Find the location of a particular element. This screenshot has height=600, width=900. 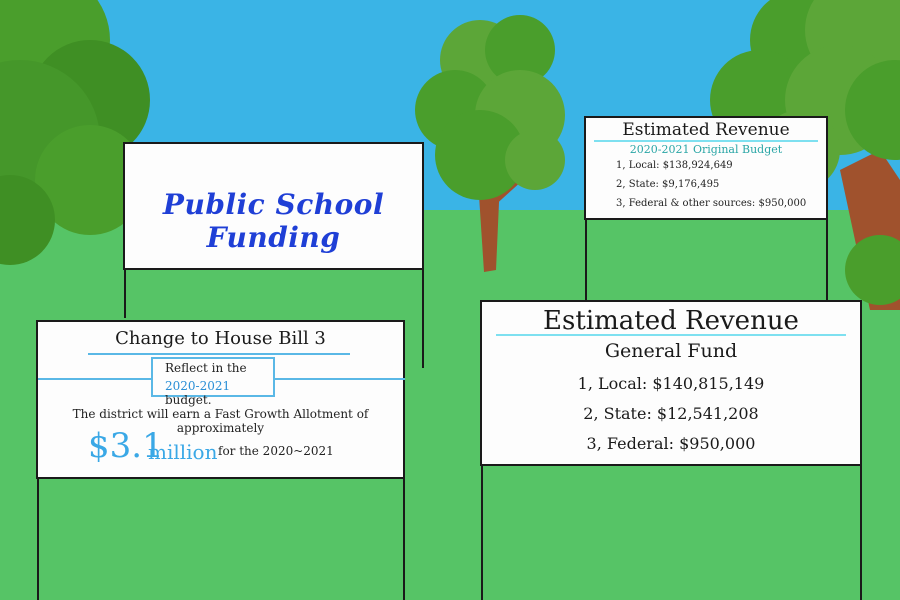

hb-post-left is located at coordinates (38, 538).